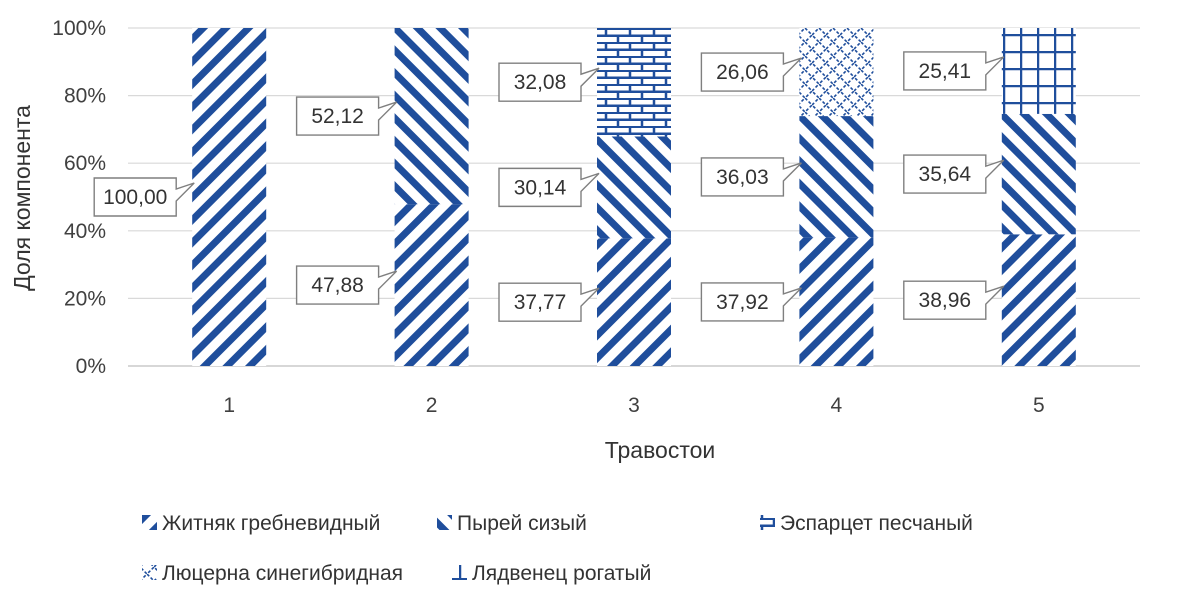 The image size is (1182, 599). What do you see at coordinates (337, 285) in the screenshot?
I see `data-label: 47,88` at bounding box center [337, 285].